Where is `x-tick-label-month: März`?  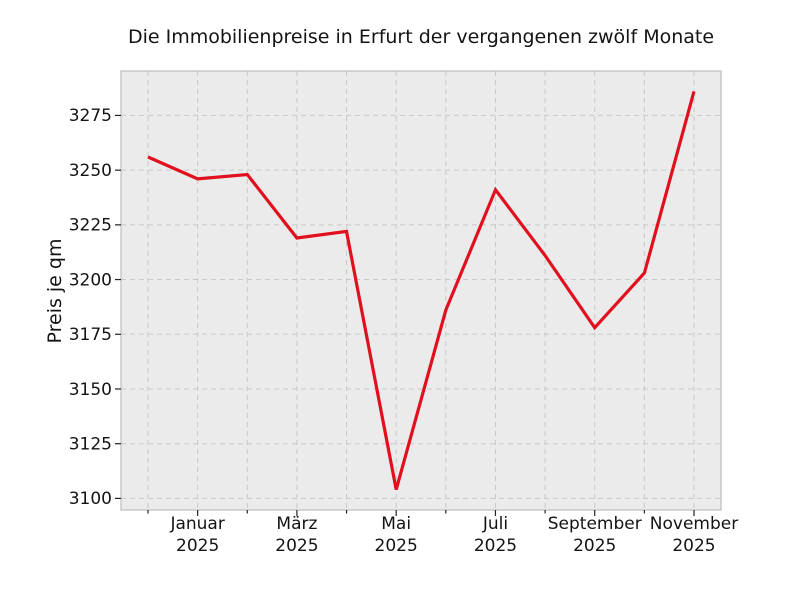
x-tick-label-month: März is located at coordinates (296, 524).